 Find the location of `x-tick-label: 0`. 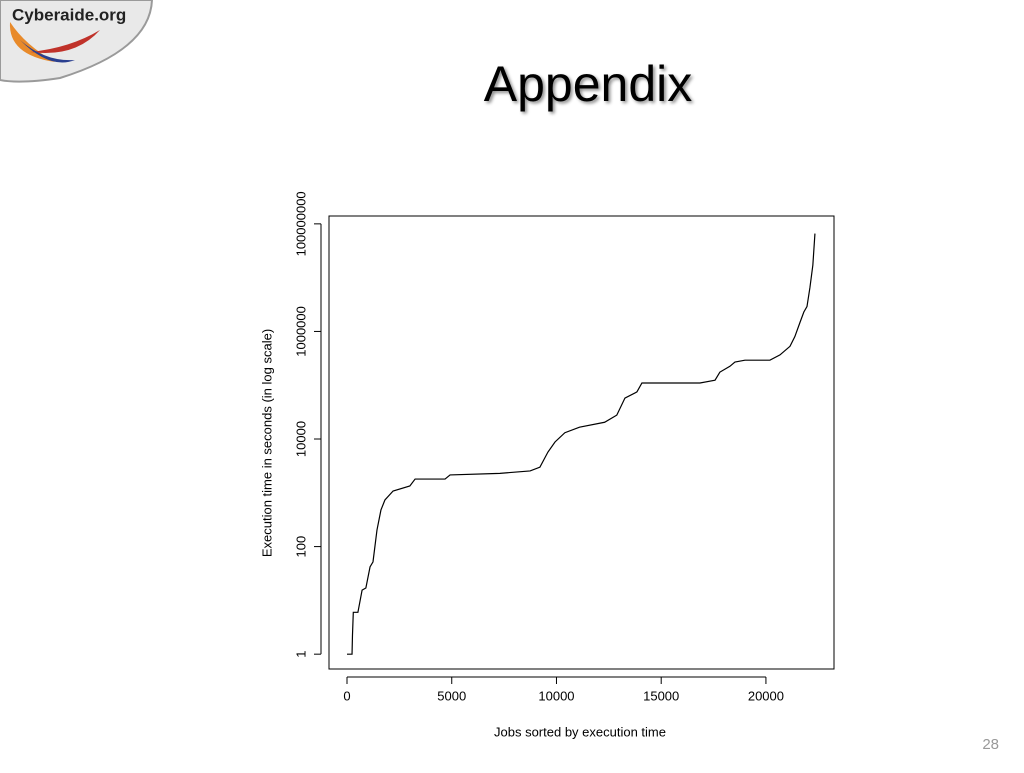

x-tick-label: 0 is located at coordinates (346, 695).